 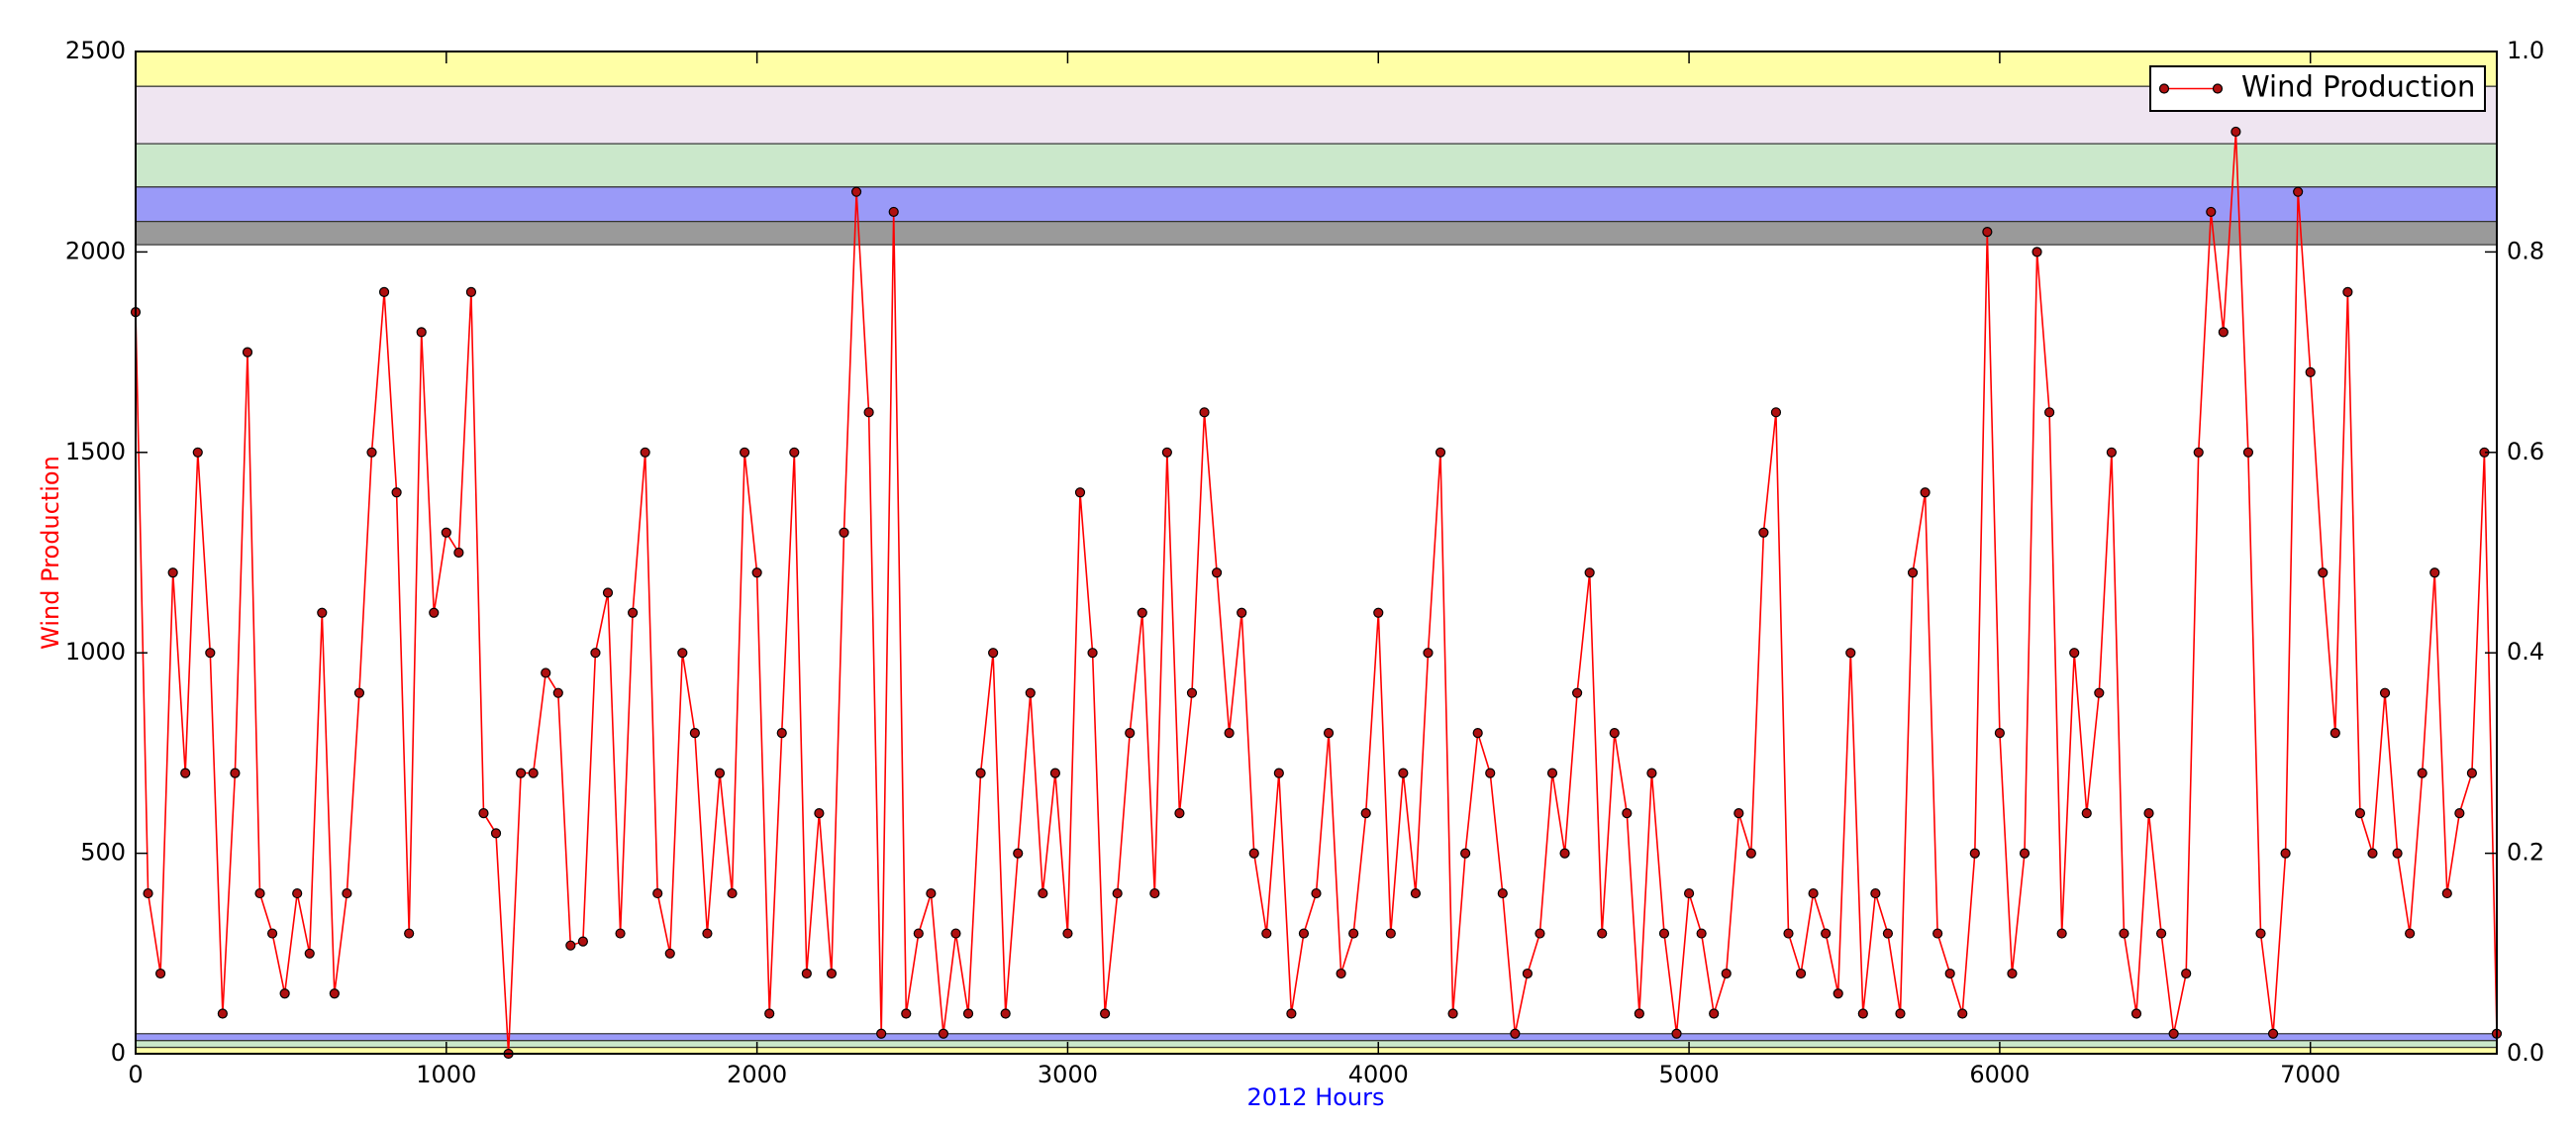 I want to click on legend-label: Wind Production, so click(x=2358, y=87).